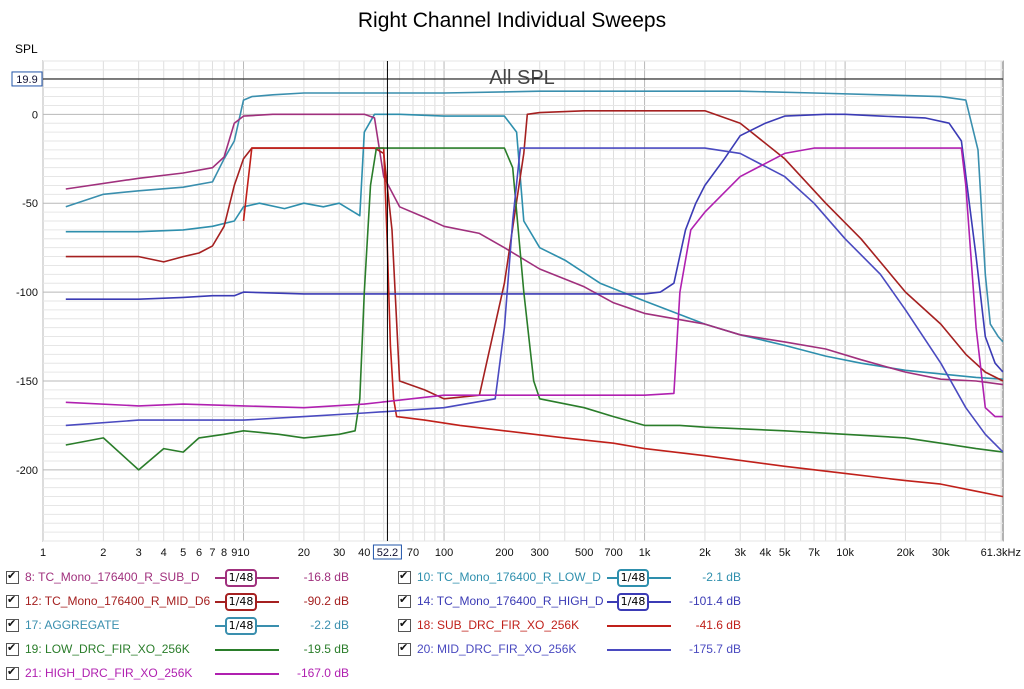  I want to click on x-tick-label: 6, so click(199, 553).